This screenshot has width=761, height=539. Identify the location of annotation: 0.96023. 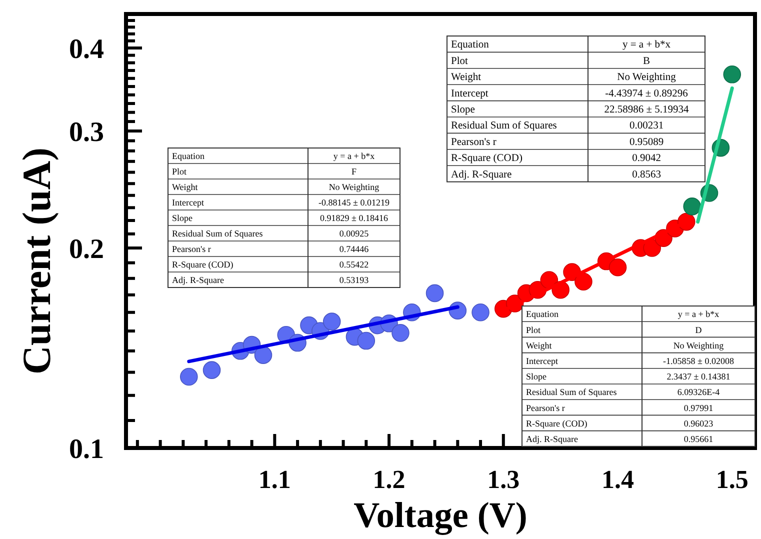
(699, 423).